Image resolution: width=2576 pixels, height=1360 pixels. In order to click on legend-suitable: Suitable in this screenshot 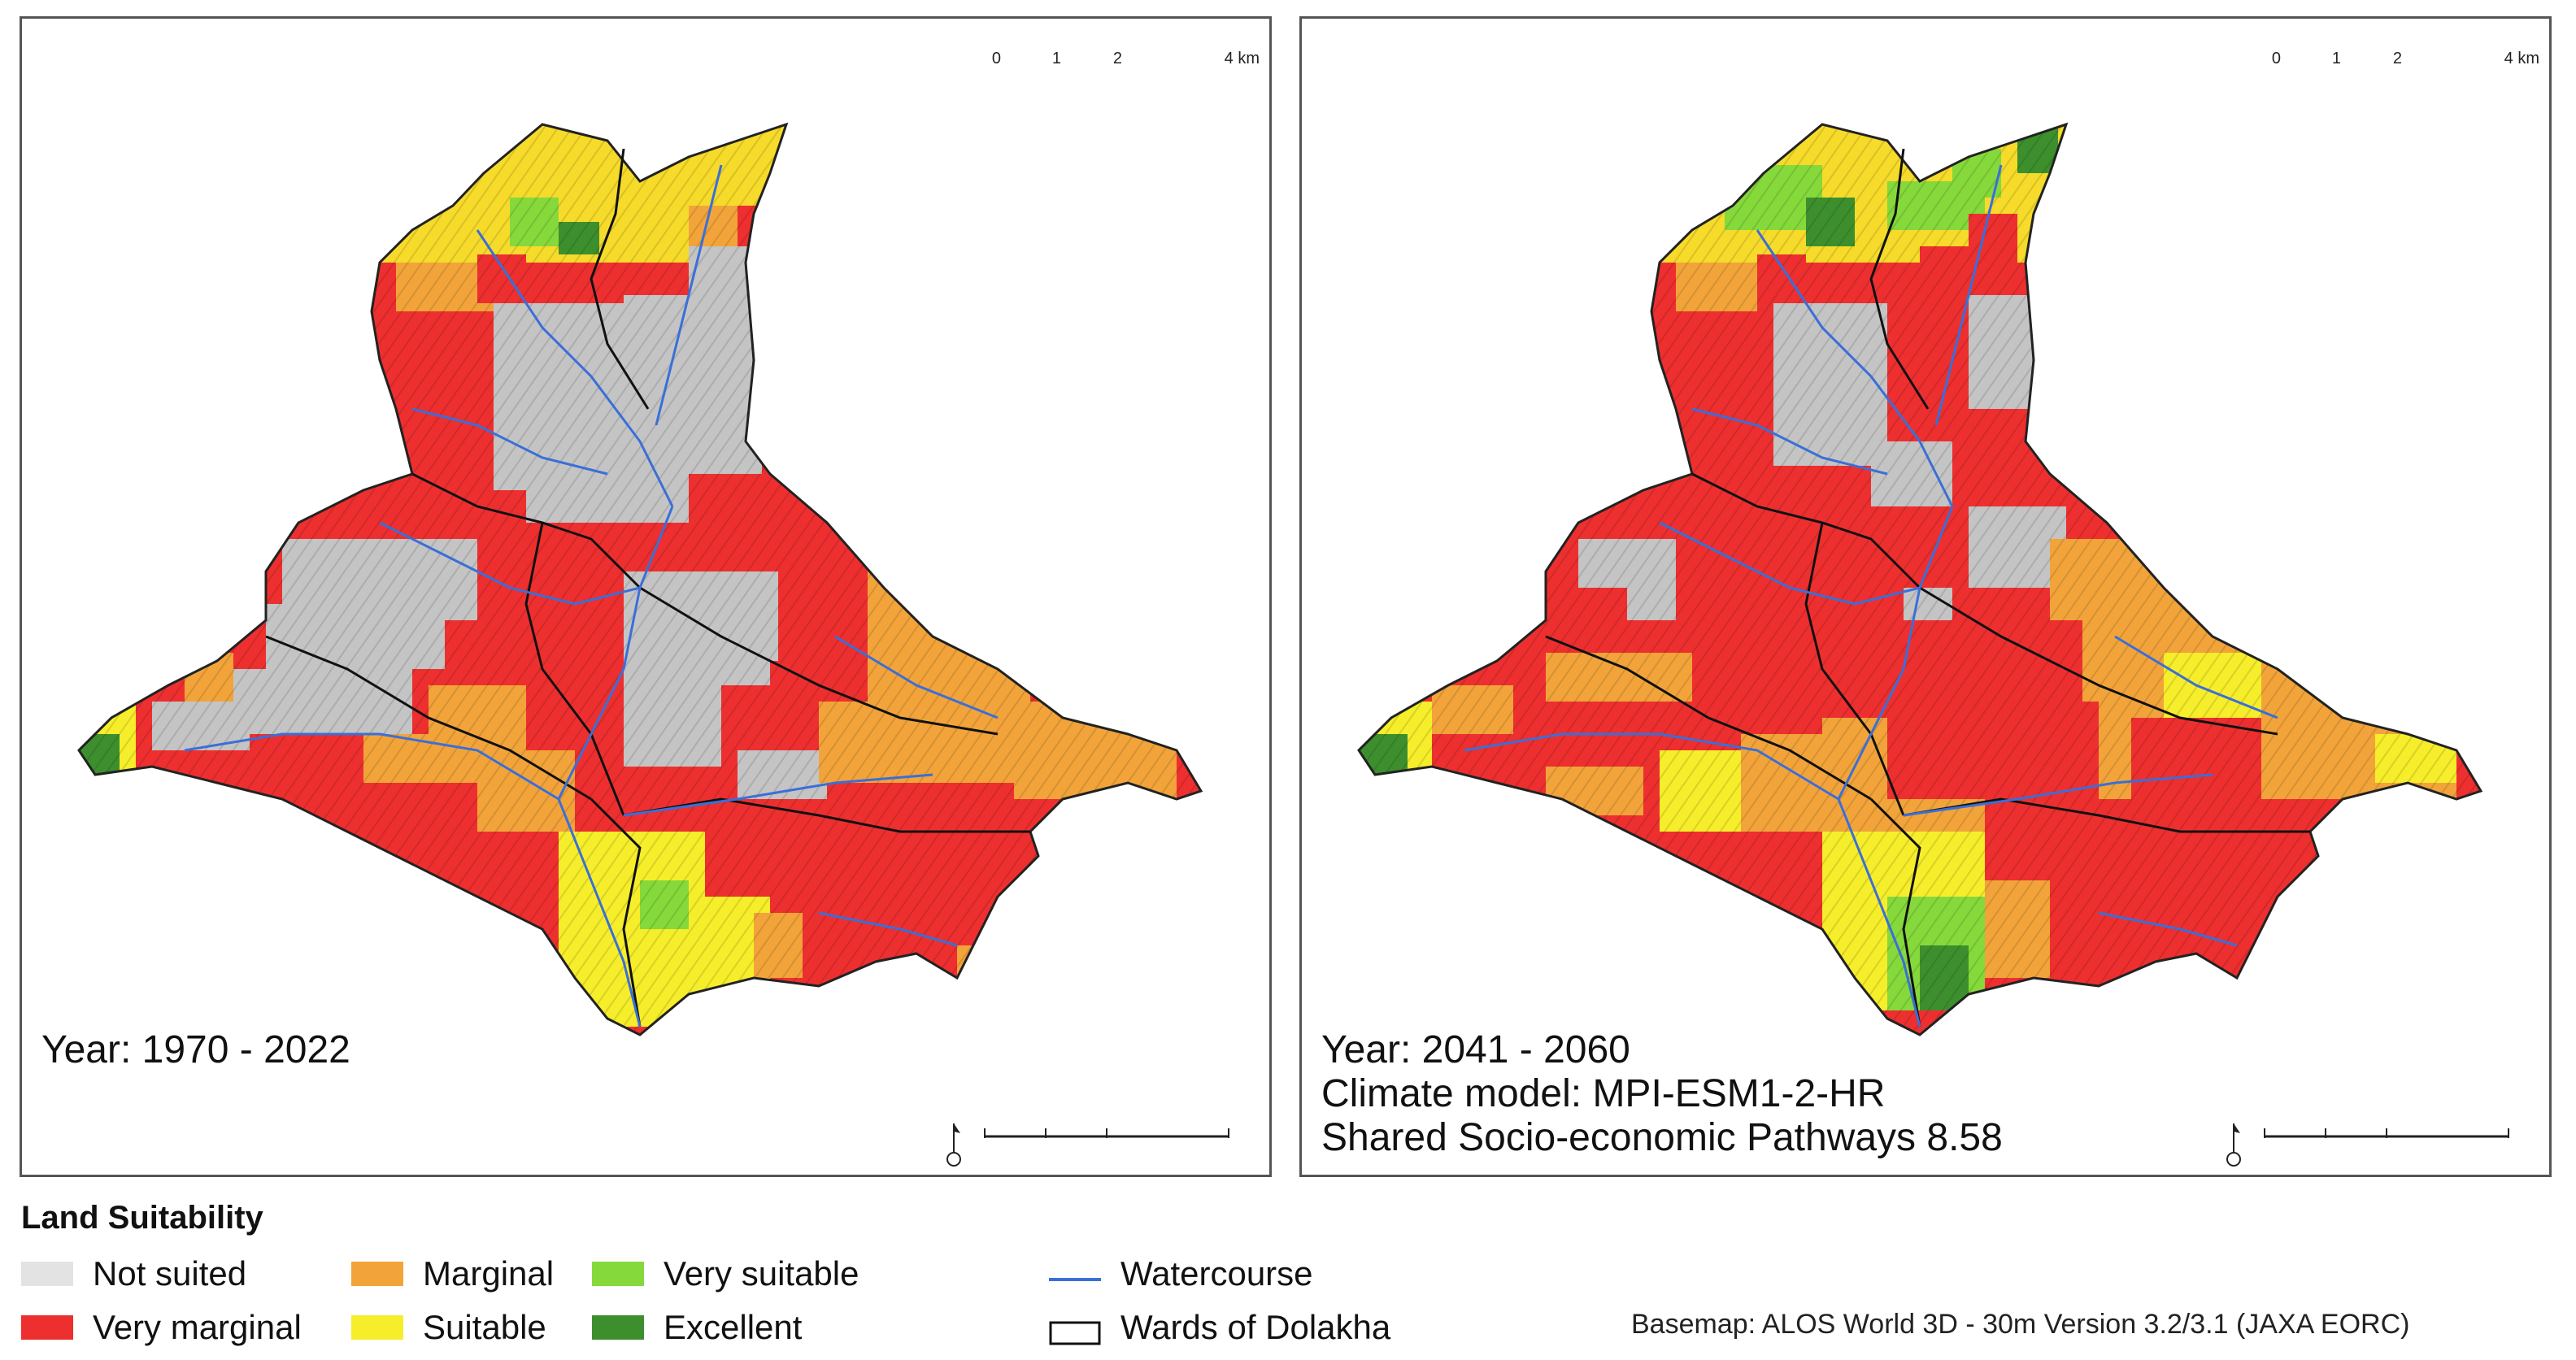, I will do `click(449, 1327)`.